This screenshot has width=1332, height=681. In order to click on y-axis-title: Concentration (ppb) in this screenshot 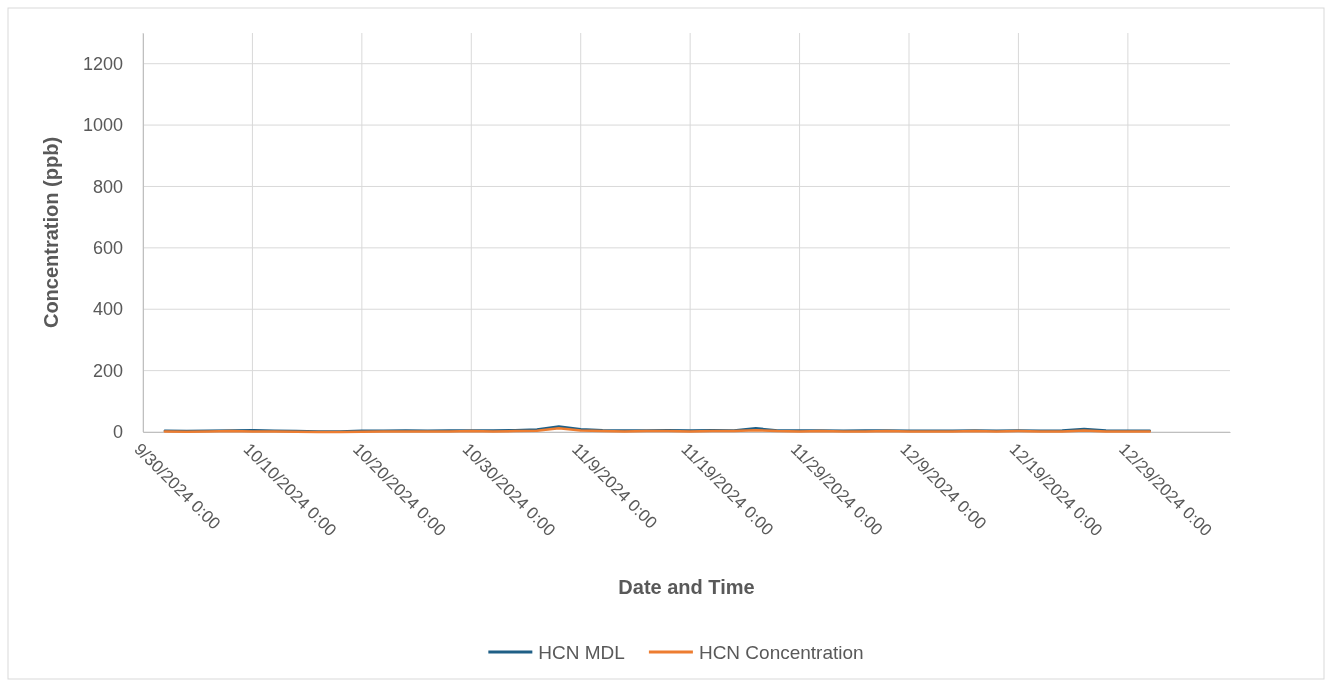, I will do `click(51, 232)`.